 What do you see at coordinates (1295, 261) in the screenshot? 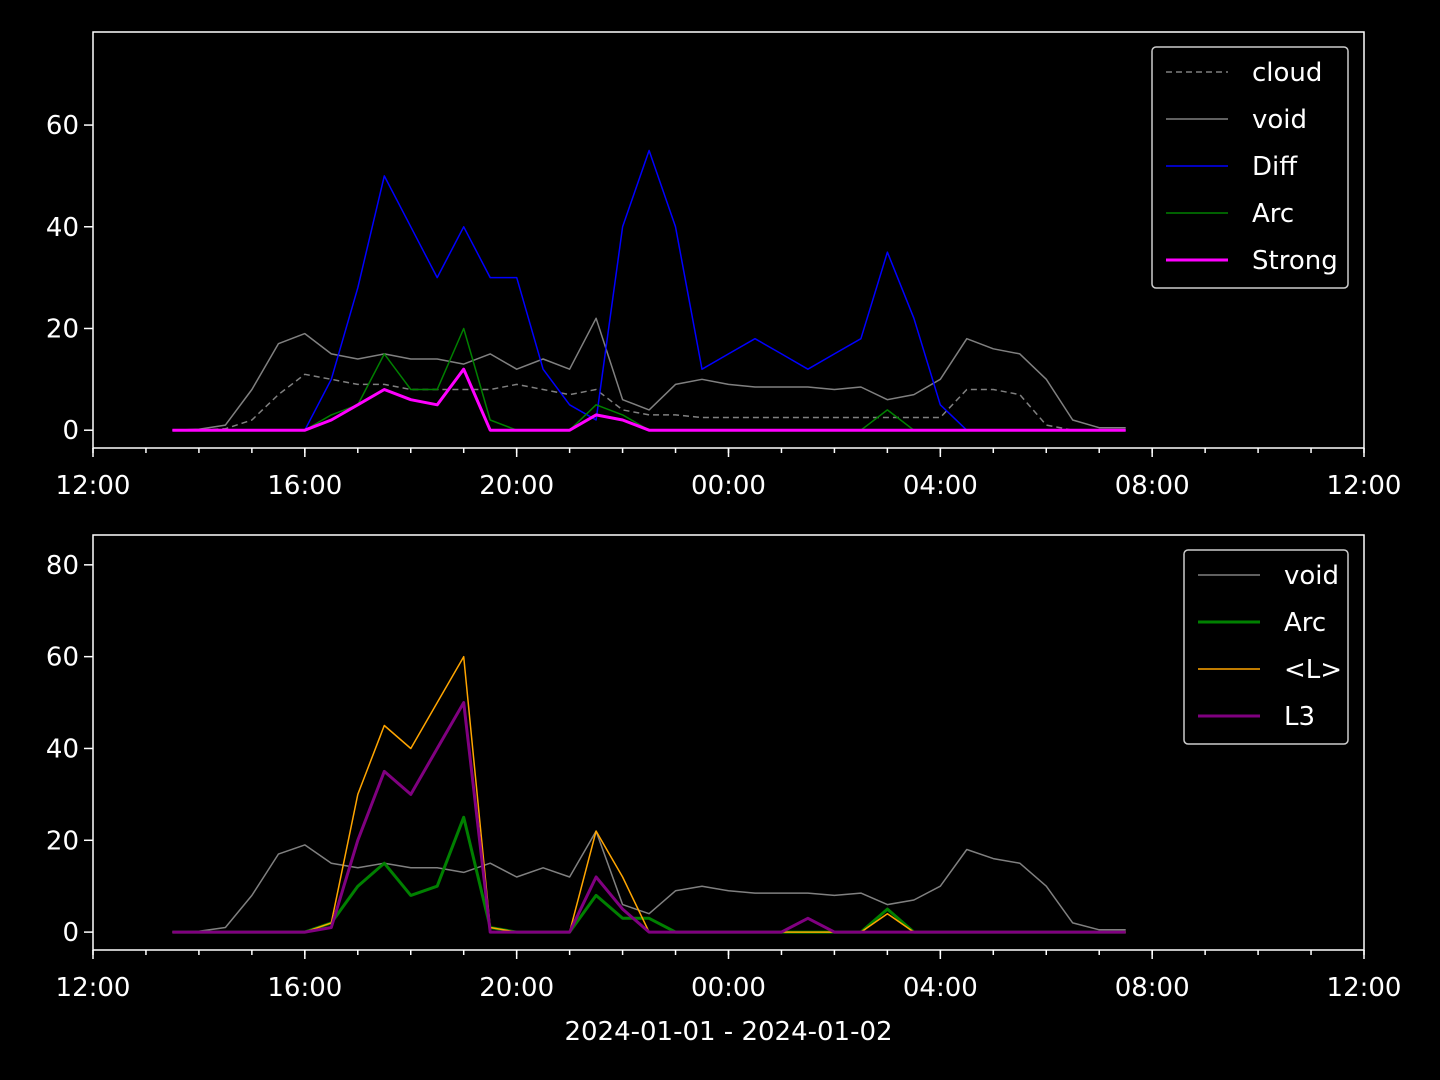
I see `legend-label: Strong` at bounding box center [1295, 261].